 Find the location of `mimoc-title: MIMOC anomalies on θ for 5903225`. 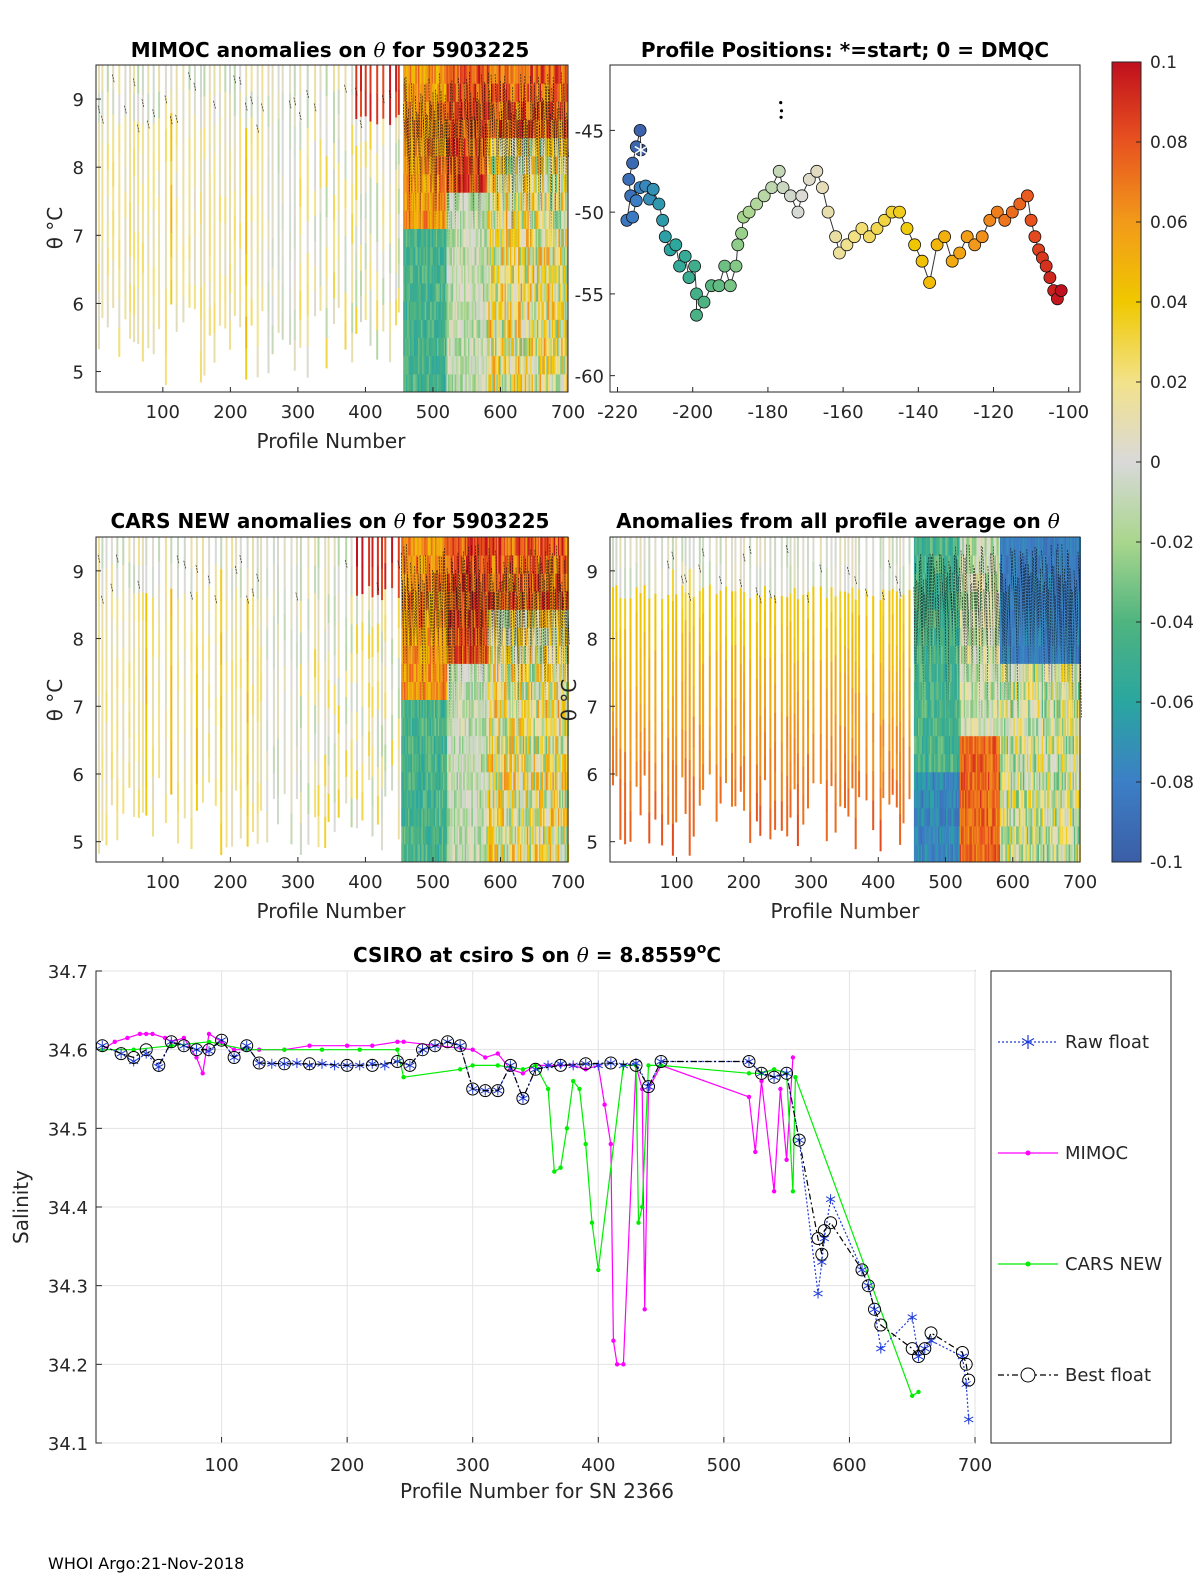

mimoc-title: MIMOC anomalies on θ for 5903225 is located at coordinates (330, 50).